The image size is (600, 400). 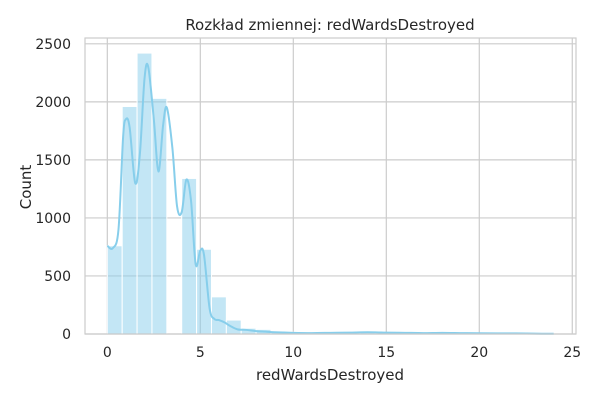 I want to click on x-tick-label: 0, so click(x=107, y=353).